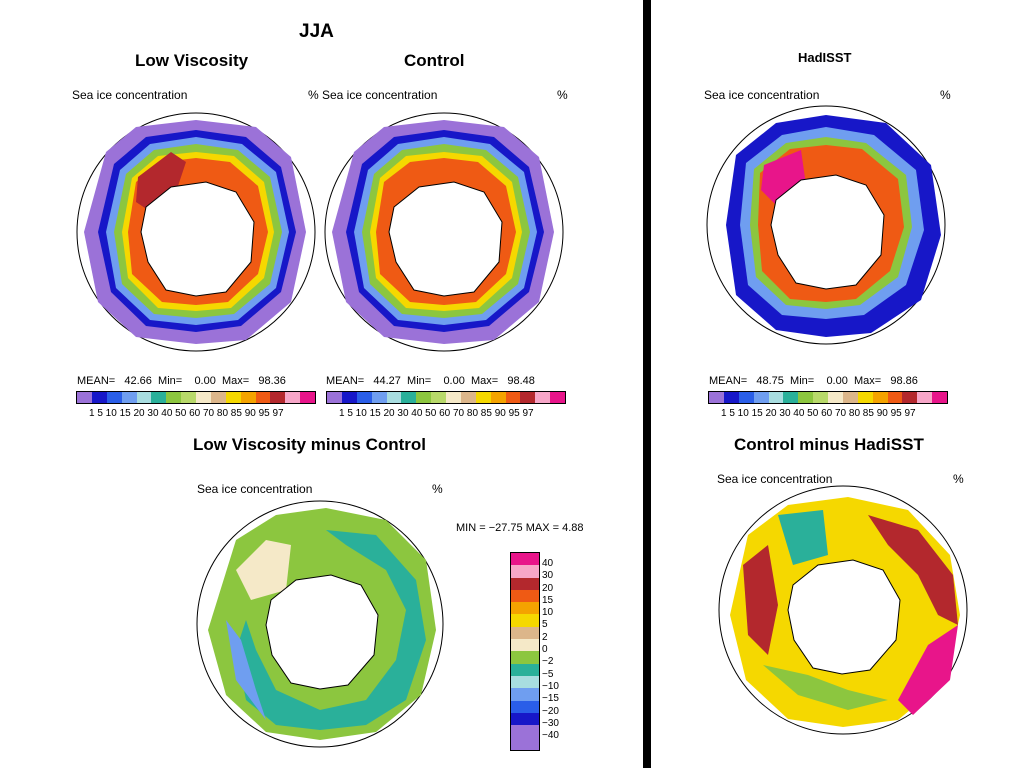  Describe the element at coordinates (813, 381) in the screenshot. I see `had-stats: MEAN= 48.75 Min= 0.00 Max= 98.86` at that location.